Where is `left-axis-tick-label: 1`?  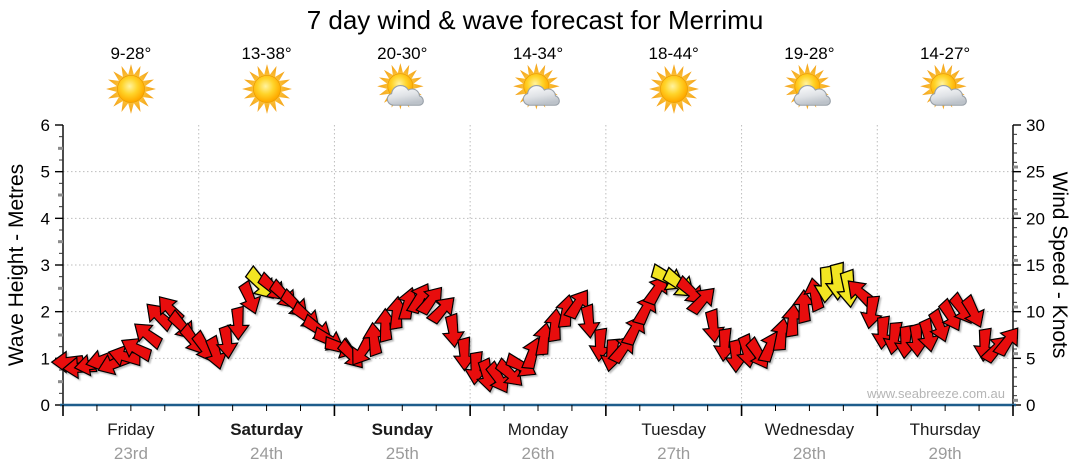
left-axis-tick-label: 1 is located at coordinates (45, 358).